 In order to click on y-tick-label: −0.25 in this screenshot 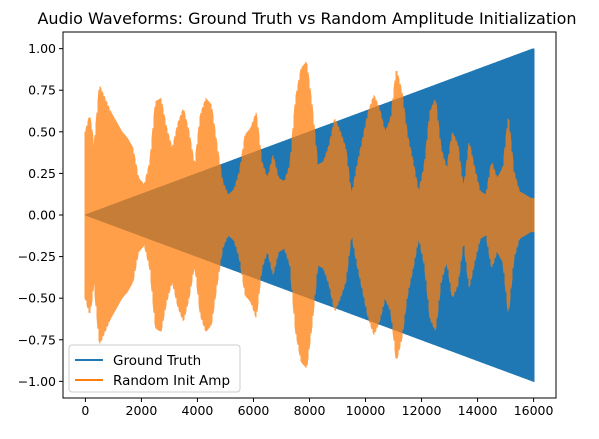, I will do `click(37, 256)`.